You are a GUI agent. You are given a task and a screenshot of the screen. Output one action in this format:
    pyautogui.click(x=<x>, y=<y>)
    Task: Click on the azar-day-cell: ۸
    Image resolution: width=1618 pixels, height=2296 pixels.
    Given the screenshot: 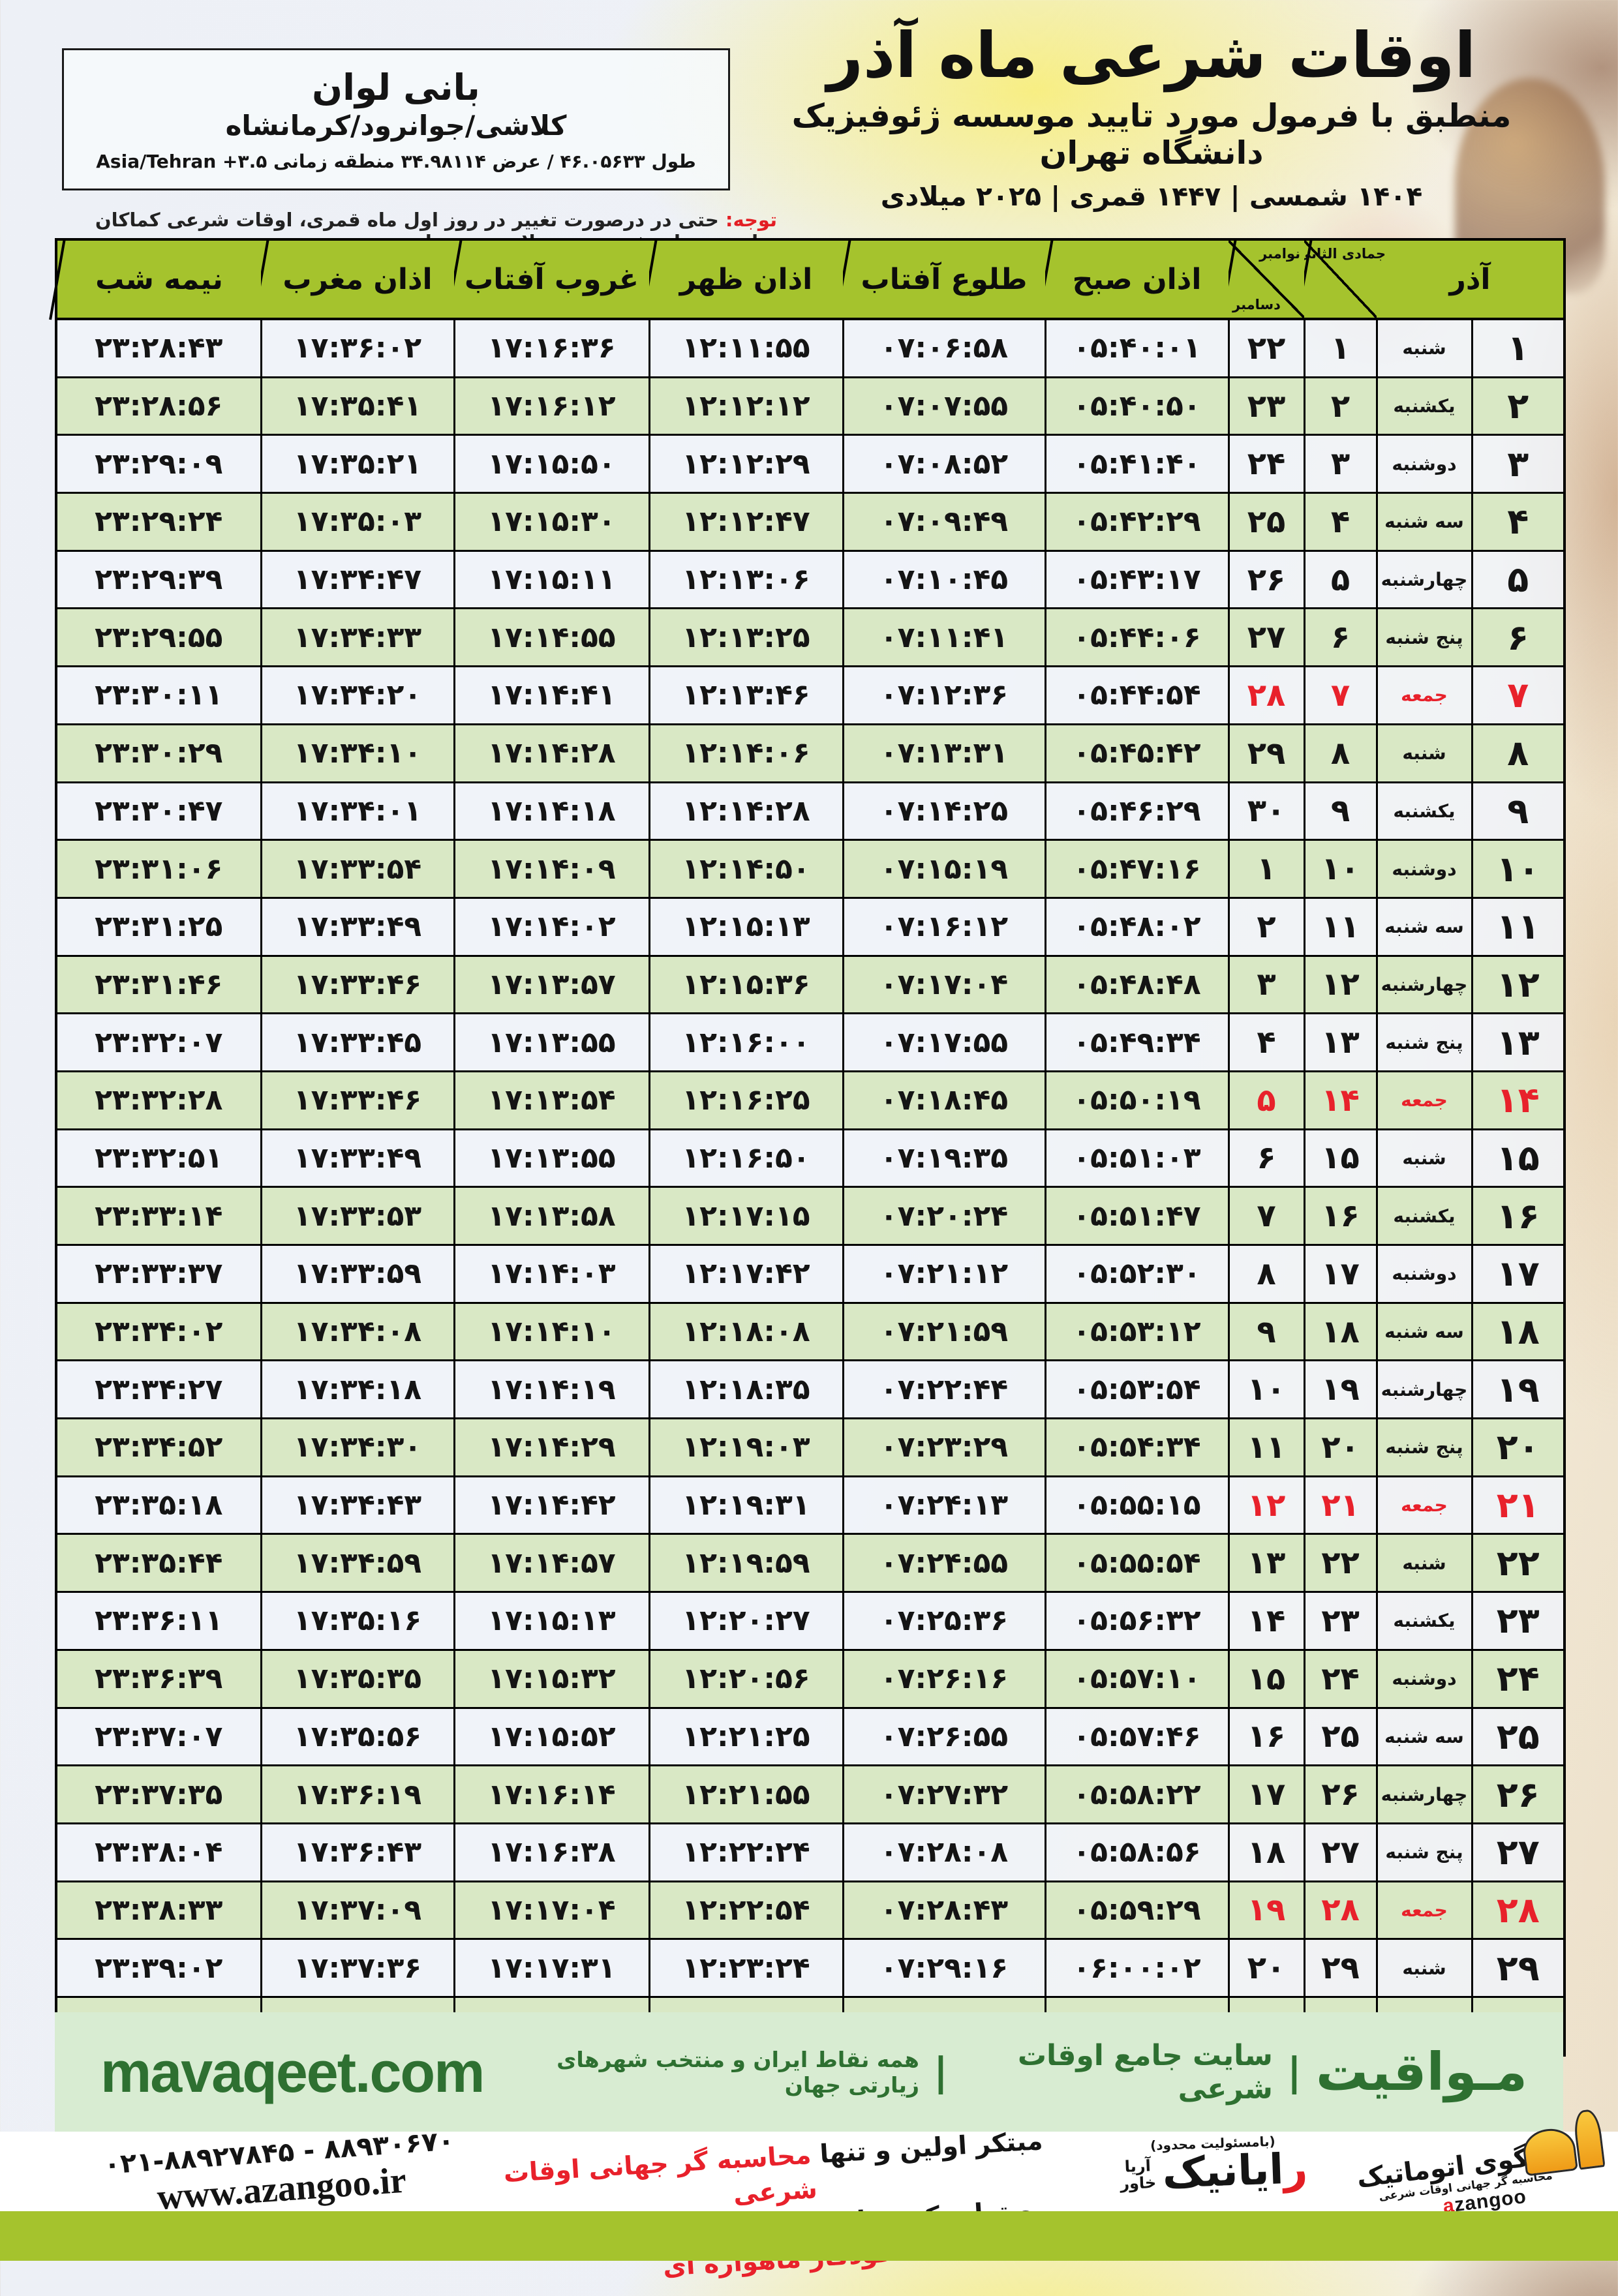 What is the action you would take?
    pyautogui.click(x=1519, y=753)
    